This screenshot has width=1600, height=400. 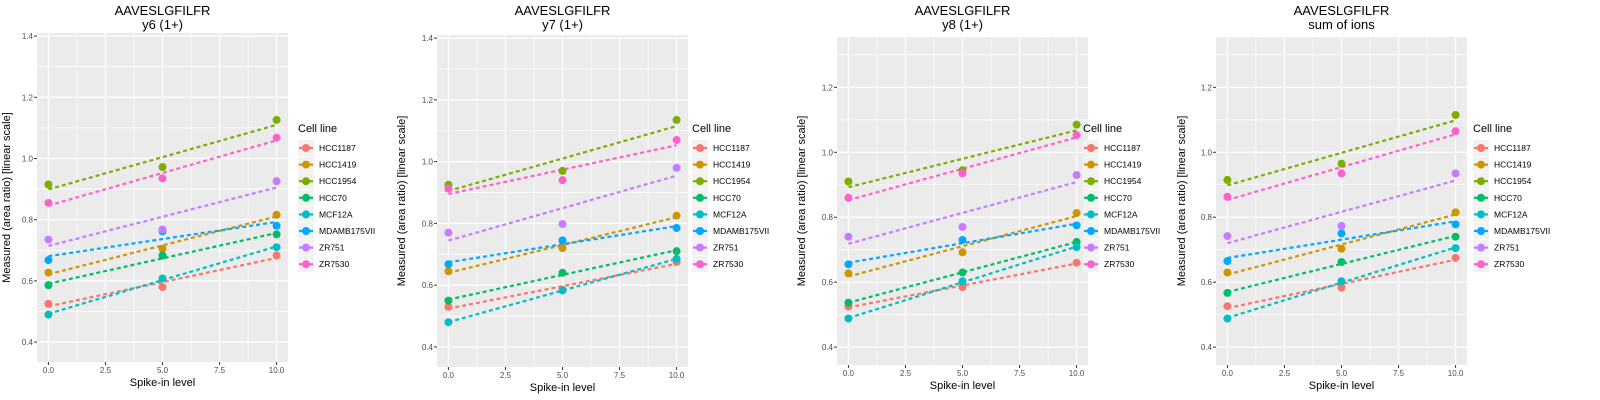 What do you see at coordinates (162, 24) in the screenshot?
I see `chart-subtitle: y6 (1+)` at bounding box center [162, 24].